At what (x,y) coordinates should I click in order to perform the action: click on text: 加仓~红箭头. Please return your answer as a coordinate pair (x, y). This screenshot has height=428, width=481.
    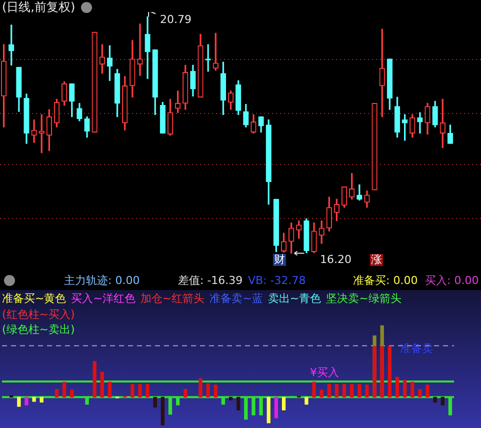
    Looking at the image, I should click on (172, 298).